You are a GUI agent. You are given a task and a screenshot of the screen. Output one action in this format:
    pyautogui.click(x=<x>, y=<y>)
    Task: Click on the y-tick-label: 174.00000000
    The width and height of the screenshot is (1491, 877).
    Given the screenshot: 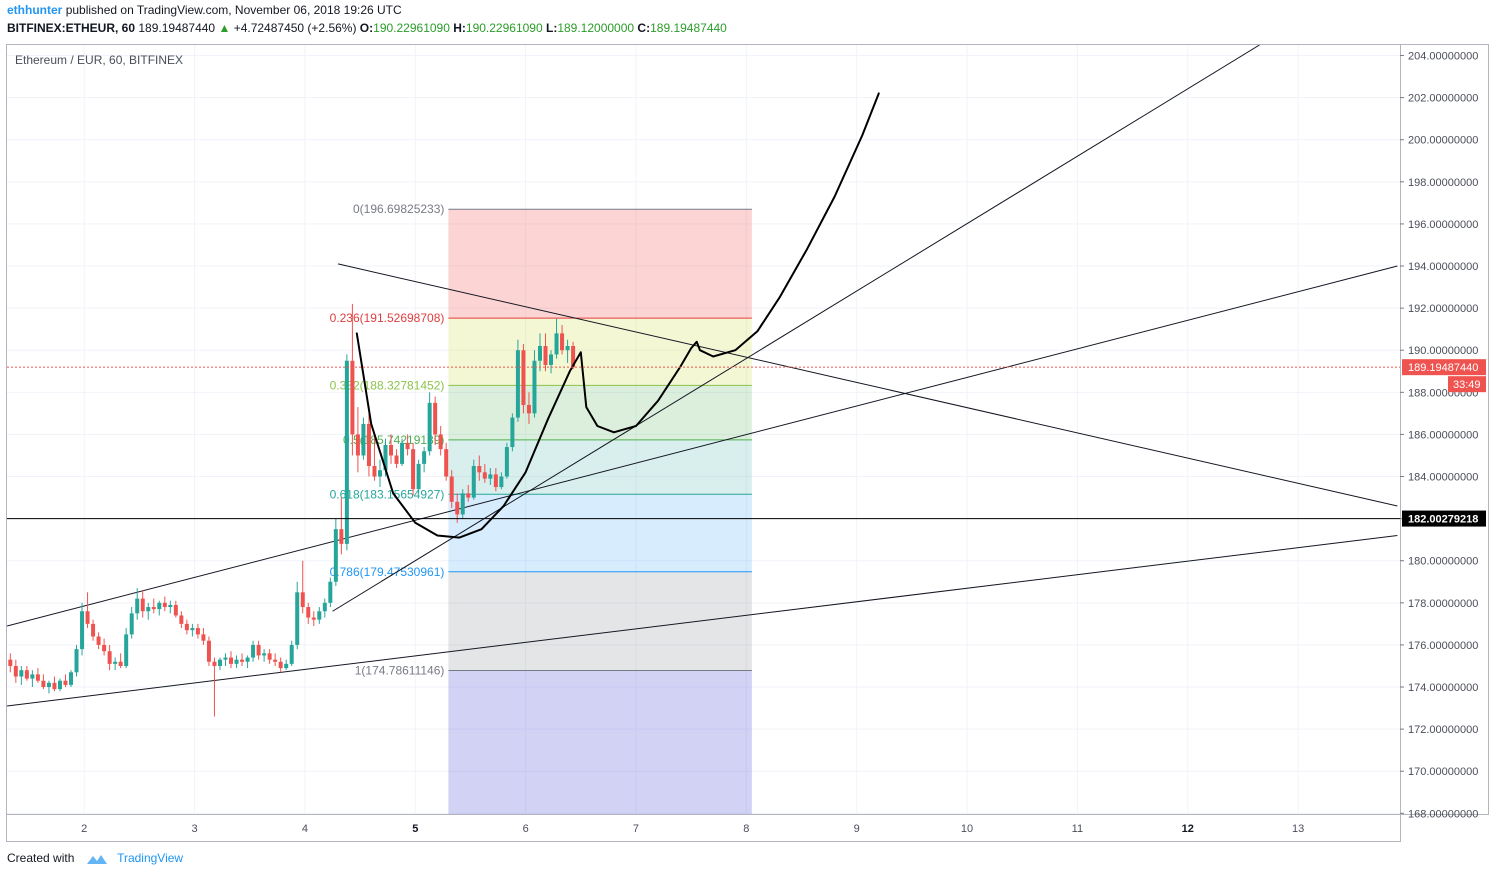 What is the action you would take?
    pyautogui.click(x=1443, y=688)
    